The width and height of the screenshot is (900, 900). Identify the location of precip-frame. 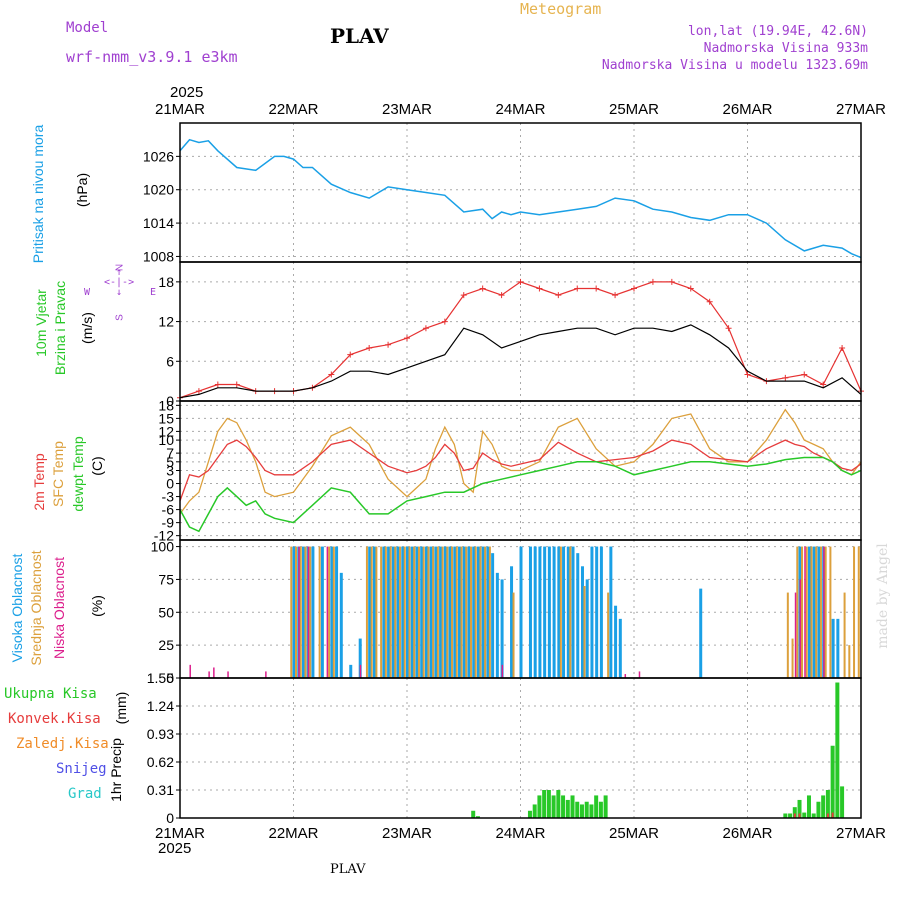
(520, 748).